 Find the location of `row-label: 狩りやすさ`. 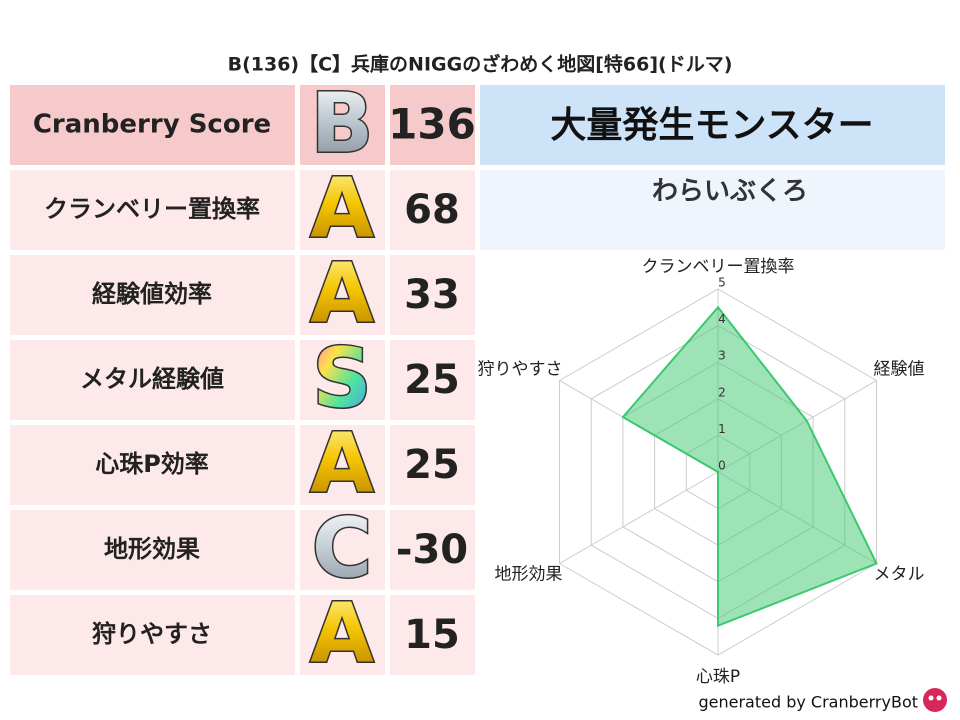

row-label: 狩りやすさ is located at coordinates (152, 634).